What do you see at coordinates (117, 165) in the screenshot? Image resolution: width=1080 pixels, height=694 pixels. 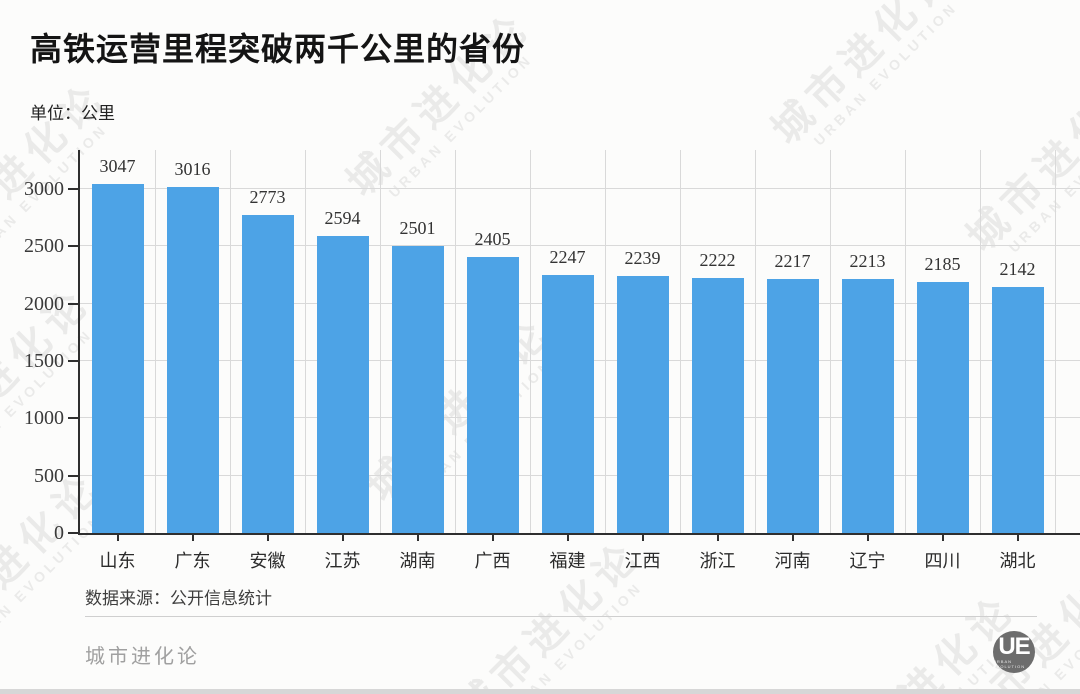 I see `bar-value-label: 3047` at bounding box center [117, 165].